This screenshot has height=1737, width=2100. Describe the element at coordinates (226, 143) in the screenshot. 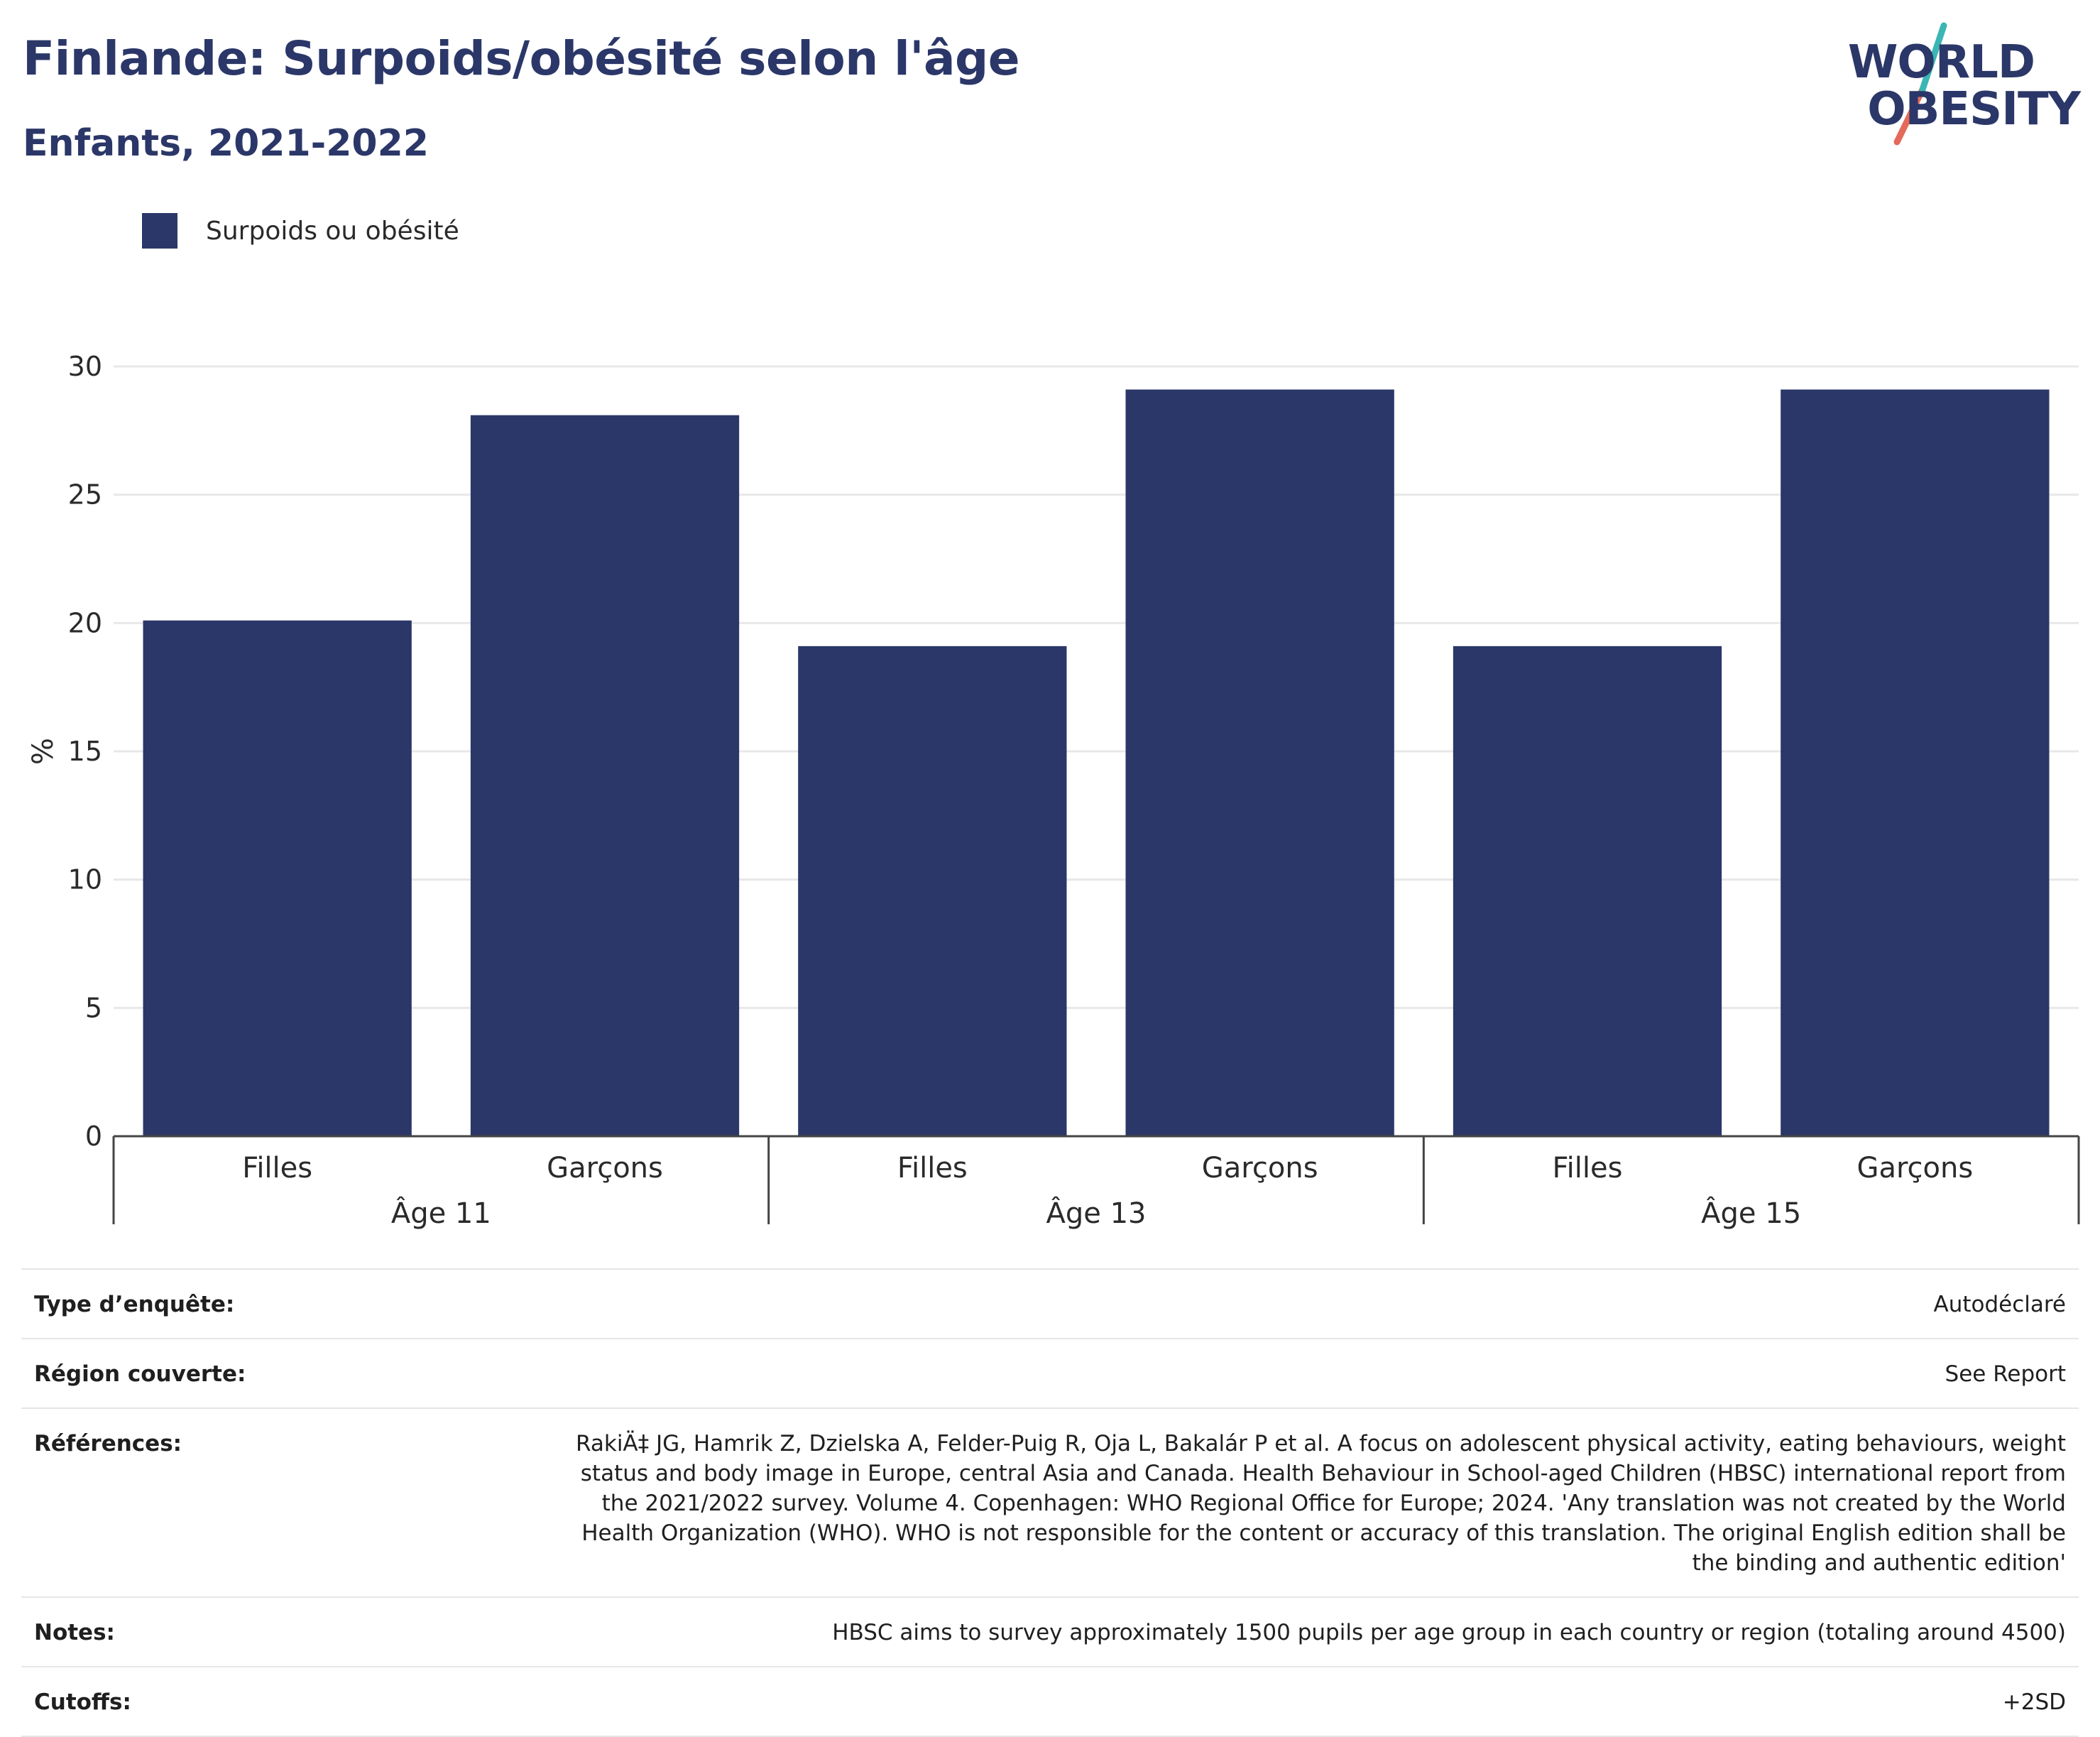

I see `chart-subtitle: Enfants, 2021-2022` at that location.